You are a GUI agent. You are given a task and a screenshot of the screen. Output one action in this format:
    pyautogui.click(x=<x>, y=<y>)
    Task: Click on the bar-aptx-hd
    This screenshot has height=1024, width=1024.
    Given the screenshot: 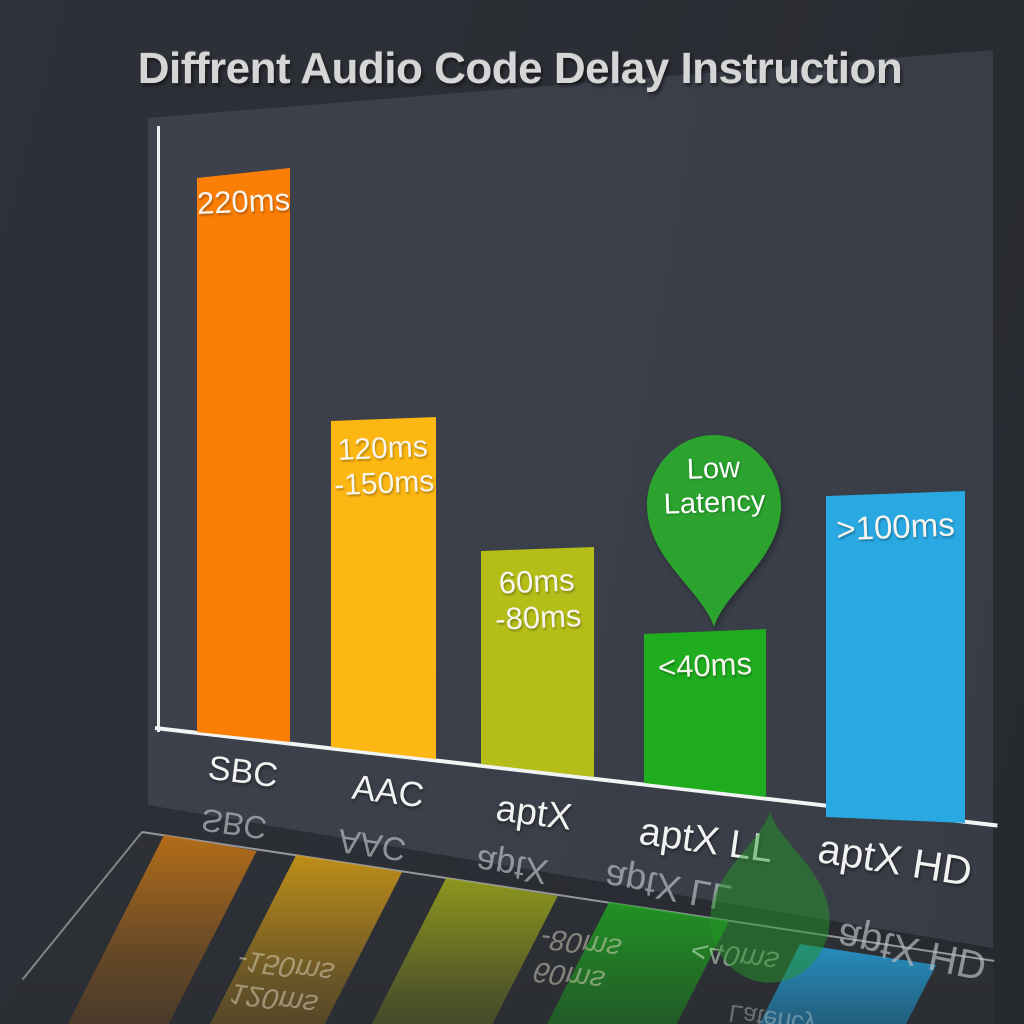 What is the action you would take?
    pyautogui.click(x=895, y=657)
    